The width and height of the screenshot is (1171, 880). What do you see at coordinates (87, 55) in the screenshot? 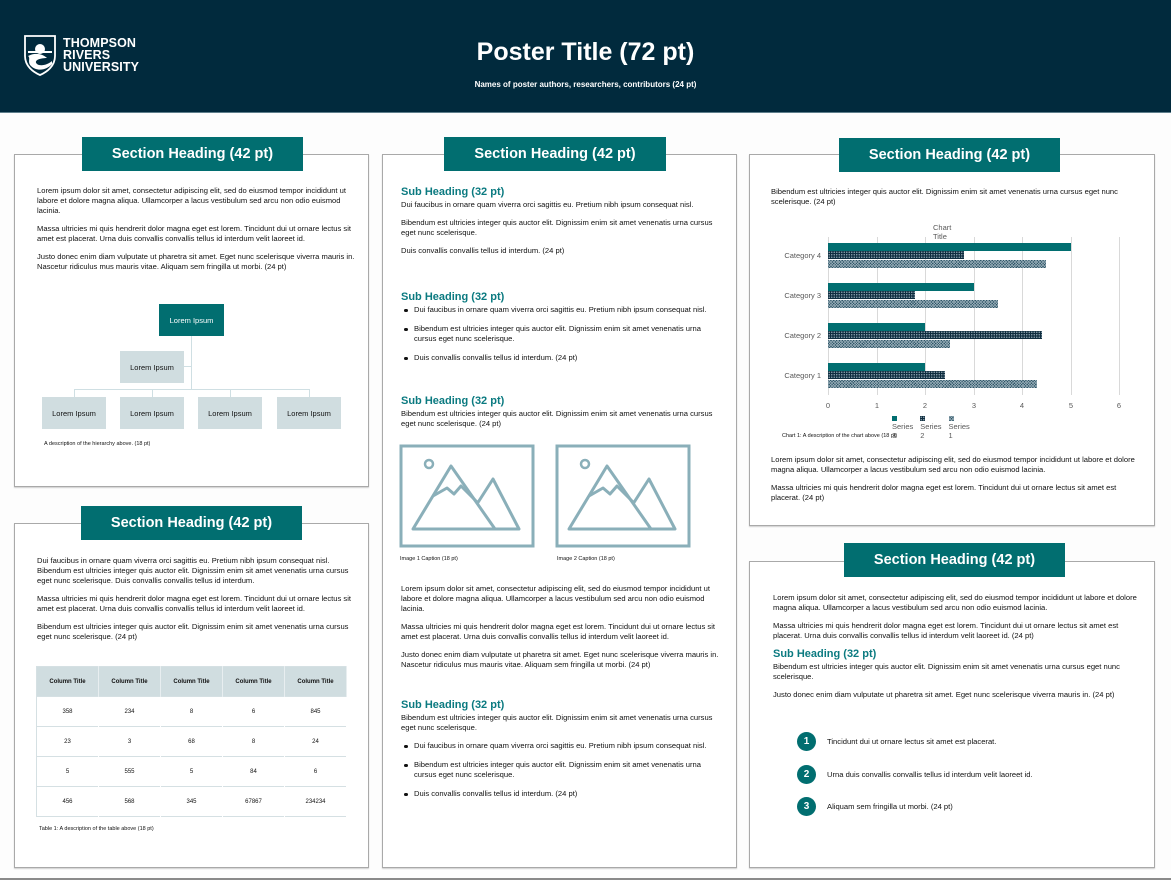
I see `logo-line-2: RIVERS` at bounding box center [87, 55].